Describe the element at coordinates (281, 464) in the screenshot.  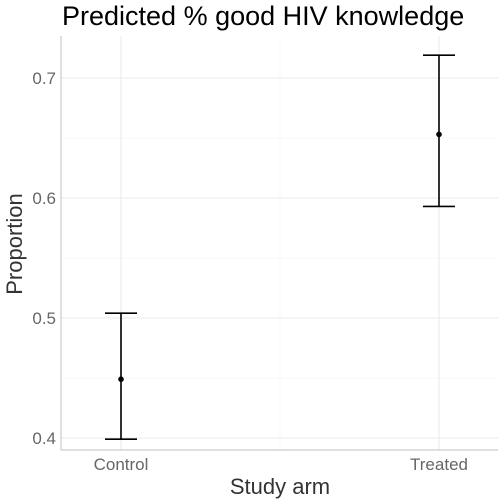
I see `x-tick-labels: Control Treated` at that location.